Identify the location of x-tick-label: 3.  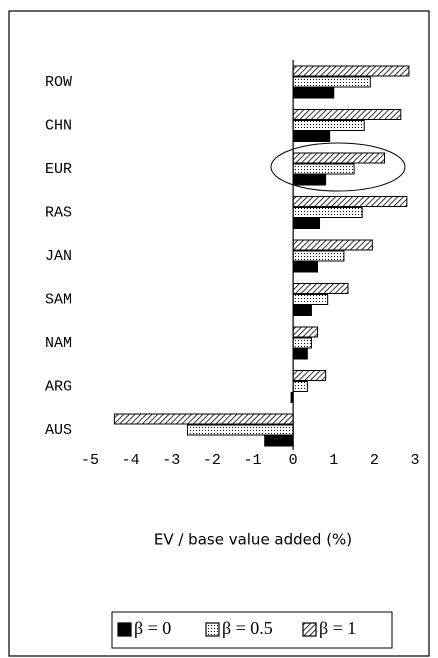
(414, 460).